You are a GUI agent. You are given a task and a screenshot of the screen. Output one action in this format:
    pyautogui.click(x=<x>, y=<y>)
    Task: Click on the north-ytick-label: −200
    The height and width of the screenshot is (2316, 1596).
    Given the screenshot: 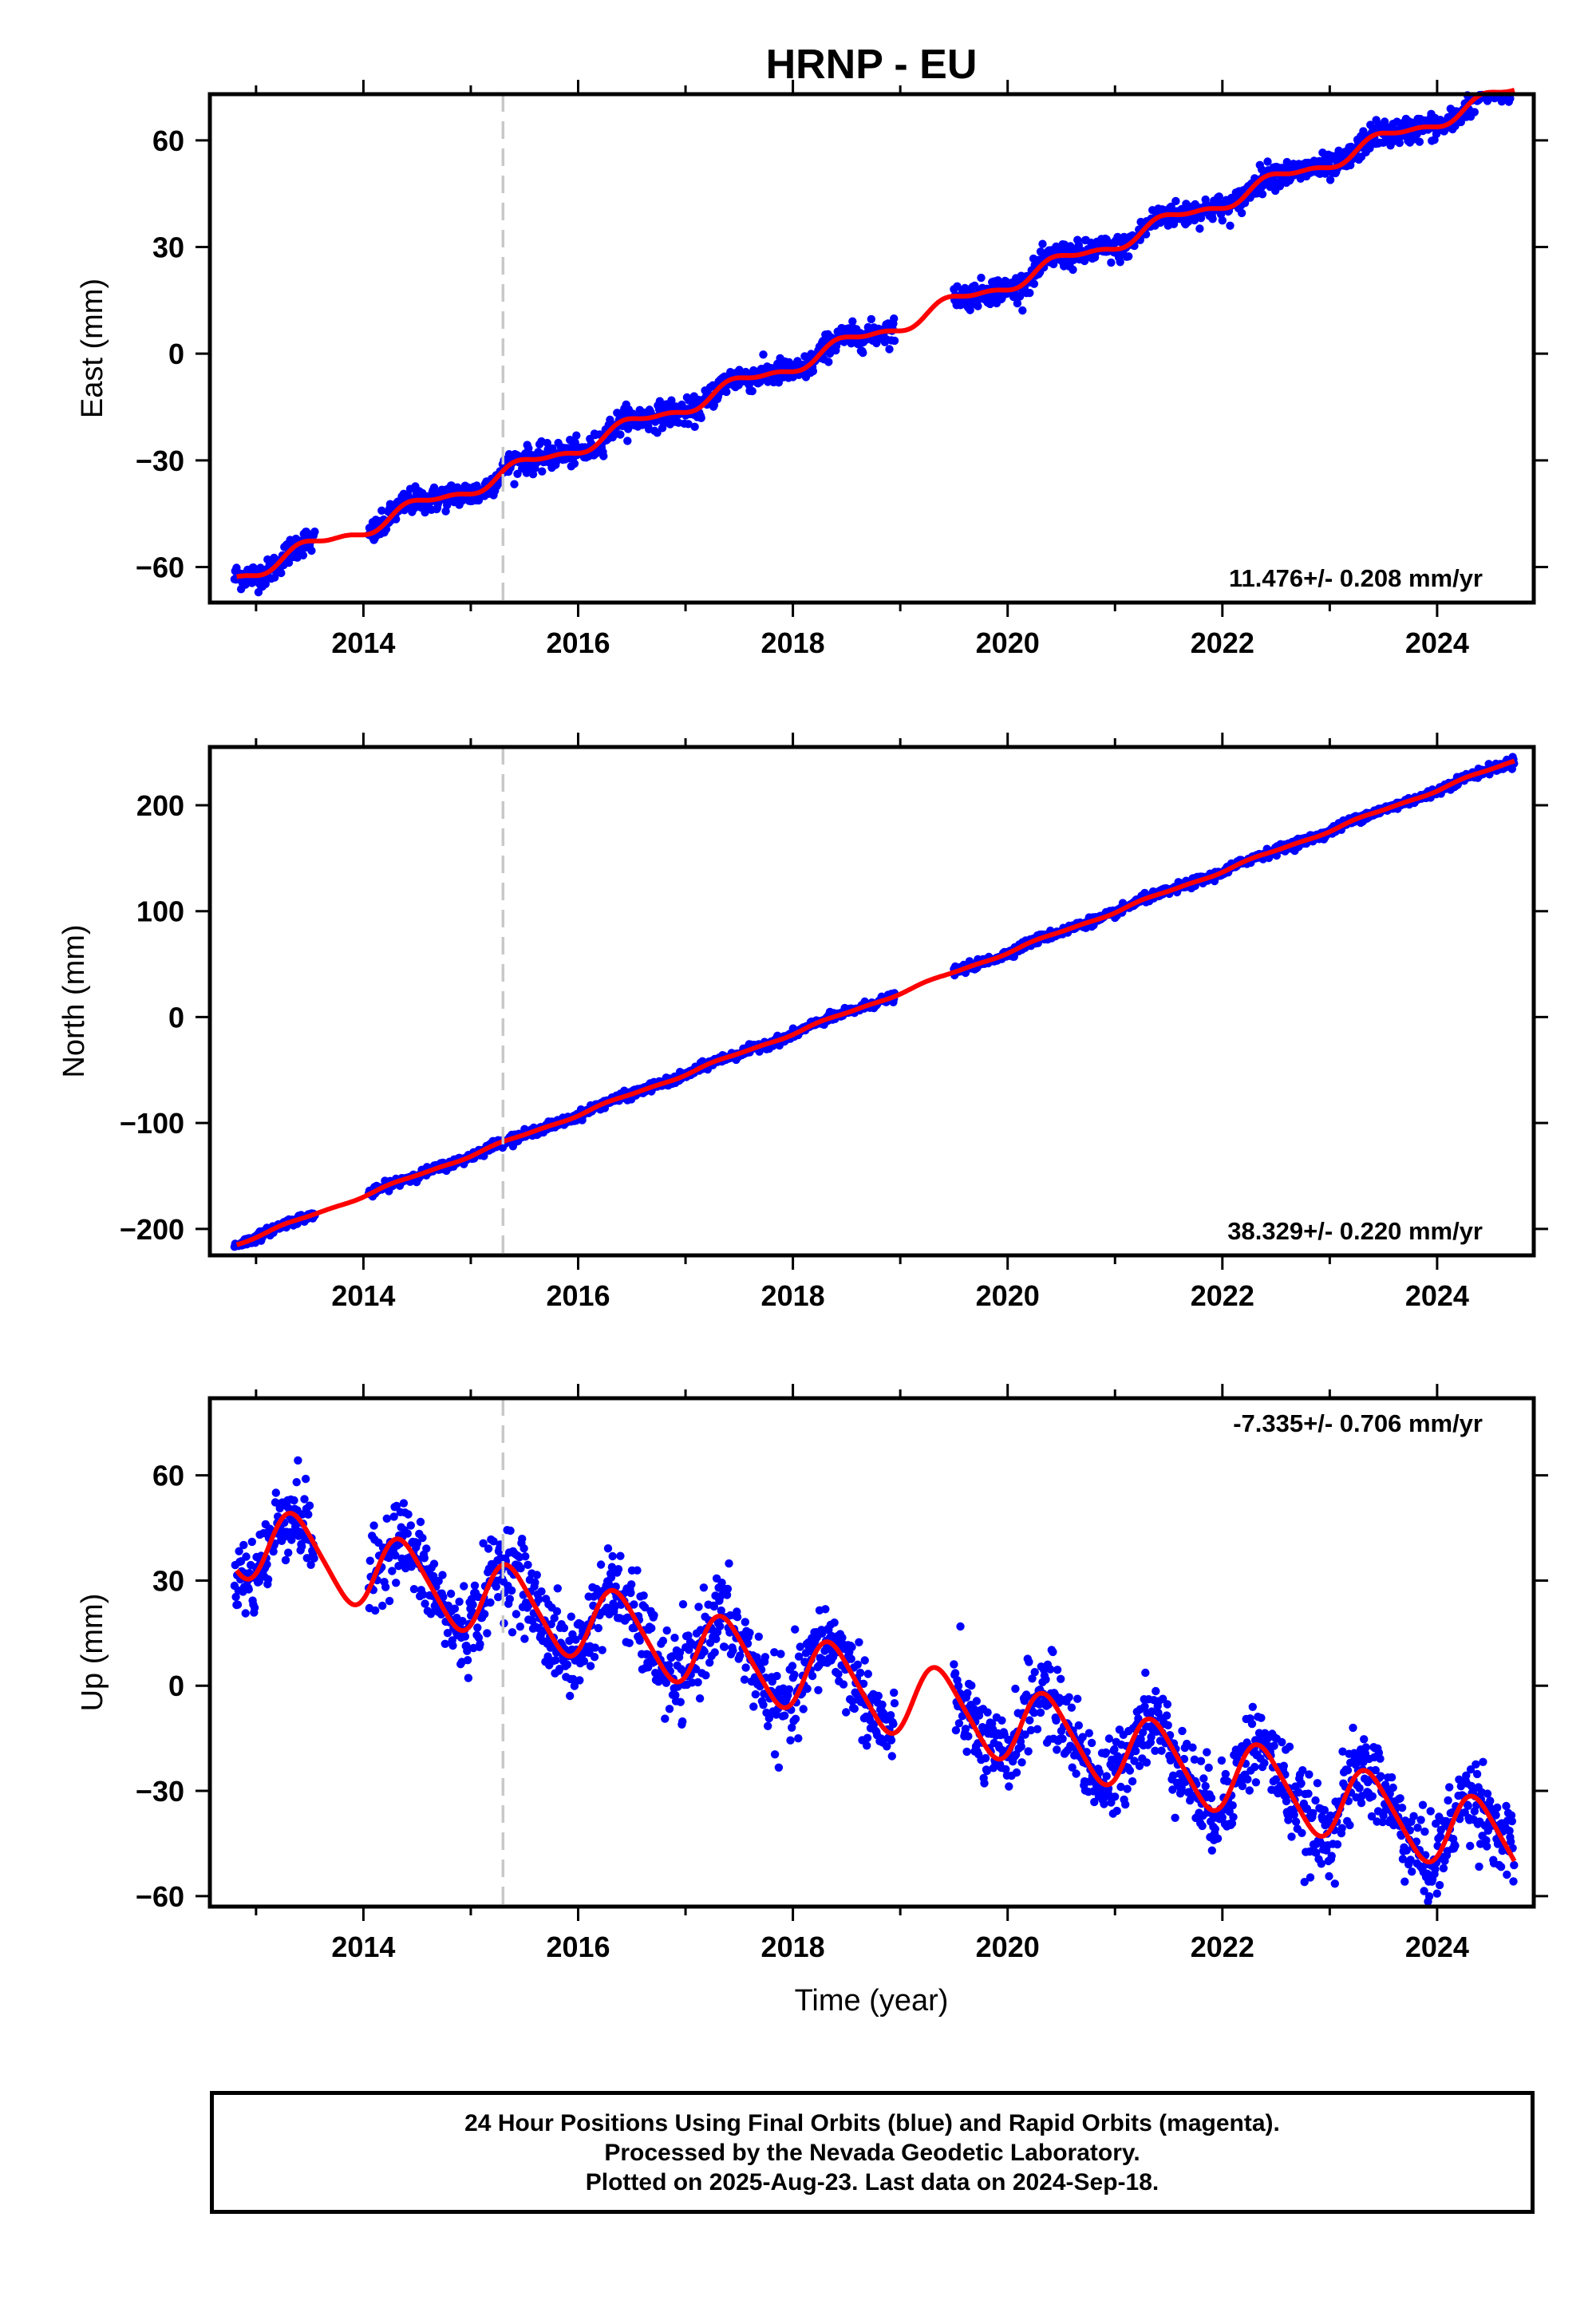 What is the action you would take?
    pyautogui.click(x=152, y=1229)
    